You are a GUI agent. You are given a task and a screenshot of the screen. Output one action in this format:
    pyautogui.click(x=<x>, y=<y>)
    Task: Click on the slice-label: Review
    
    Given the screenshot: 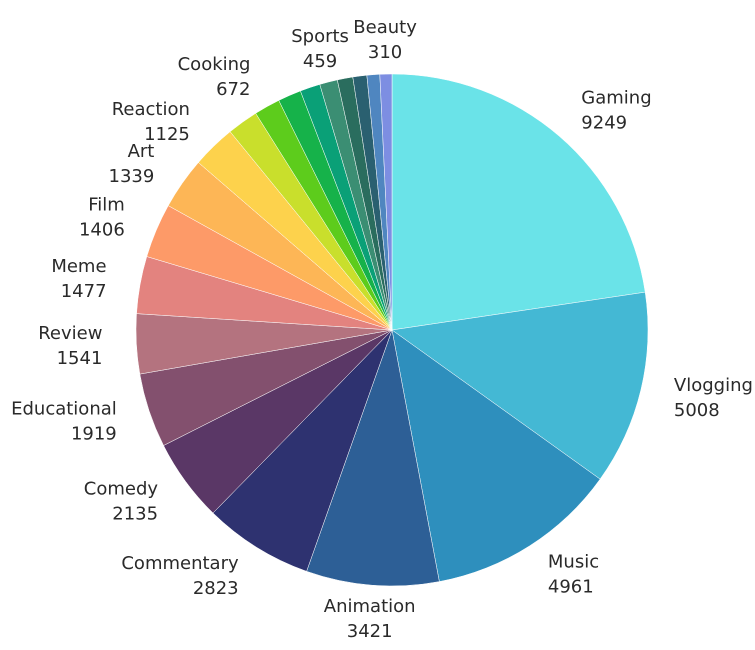 What is the action you would take?
    pyautogui.click(x=70, y=333)
    